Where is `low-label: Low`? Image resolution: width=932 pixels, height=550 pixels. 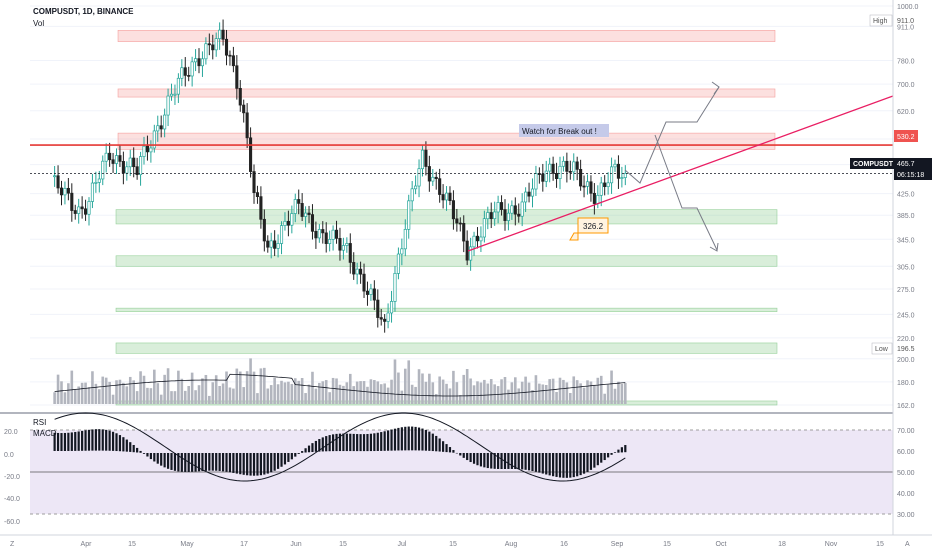 low-label: Low is located at coordinates (882, 349).